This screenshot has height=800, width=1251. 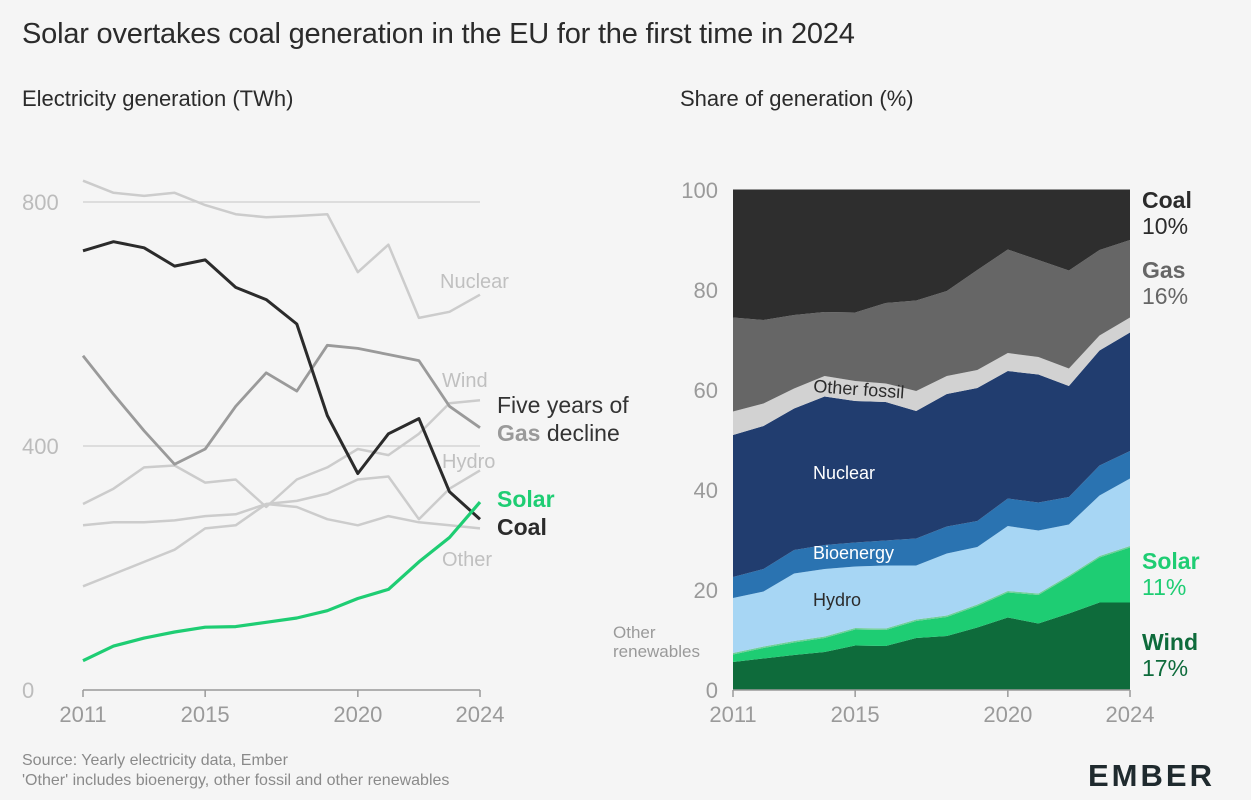 What do you see at coordinates (1165, 226) in the screenshot?
I see `label-coal-share: 10%` at bounding box center [1165, 226].